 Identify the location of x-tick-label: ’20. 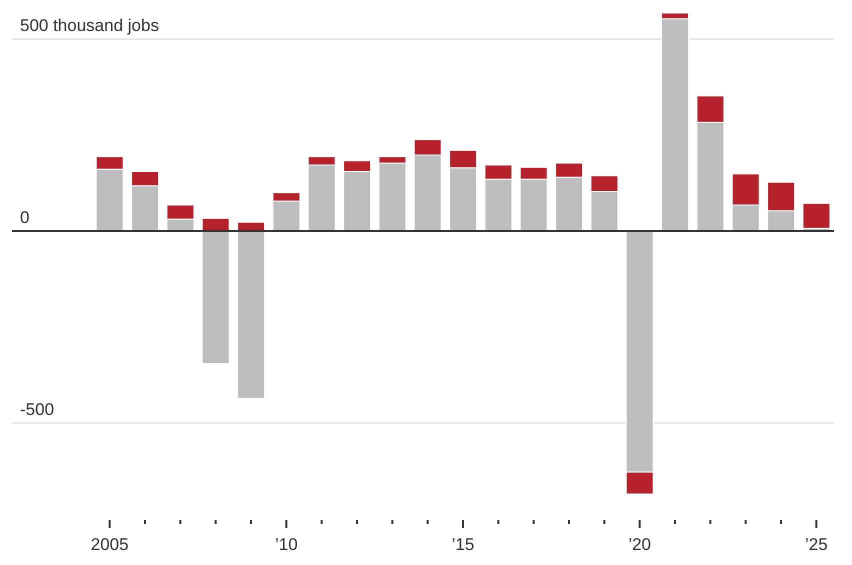
(640, 544).